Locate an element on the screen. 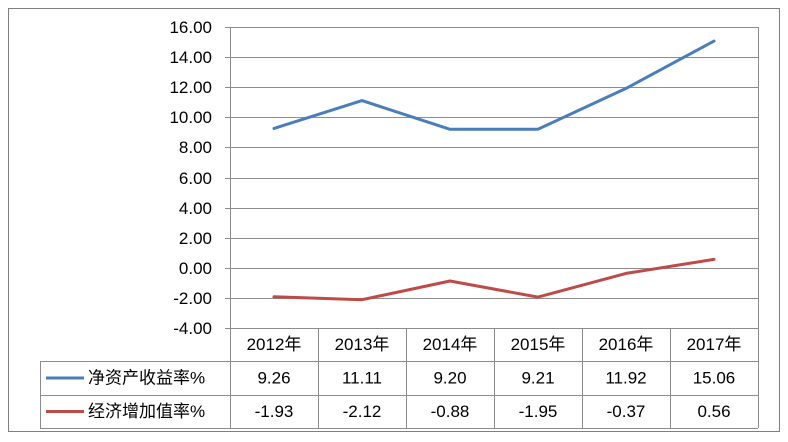  table-value: -0.88 is located at coordinates (450, 411).